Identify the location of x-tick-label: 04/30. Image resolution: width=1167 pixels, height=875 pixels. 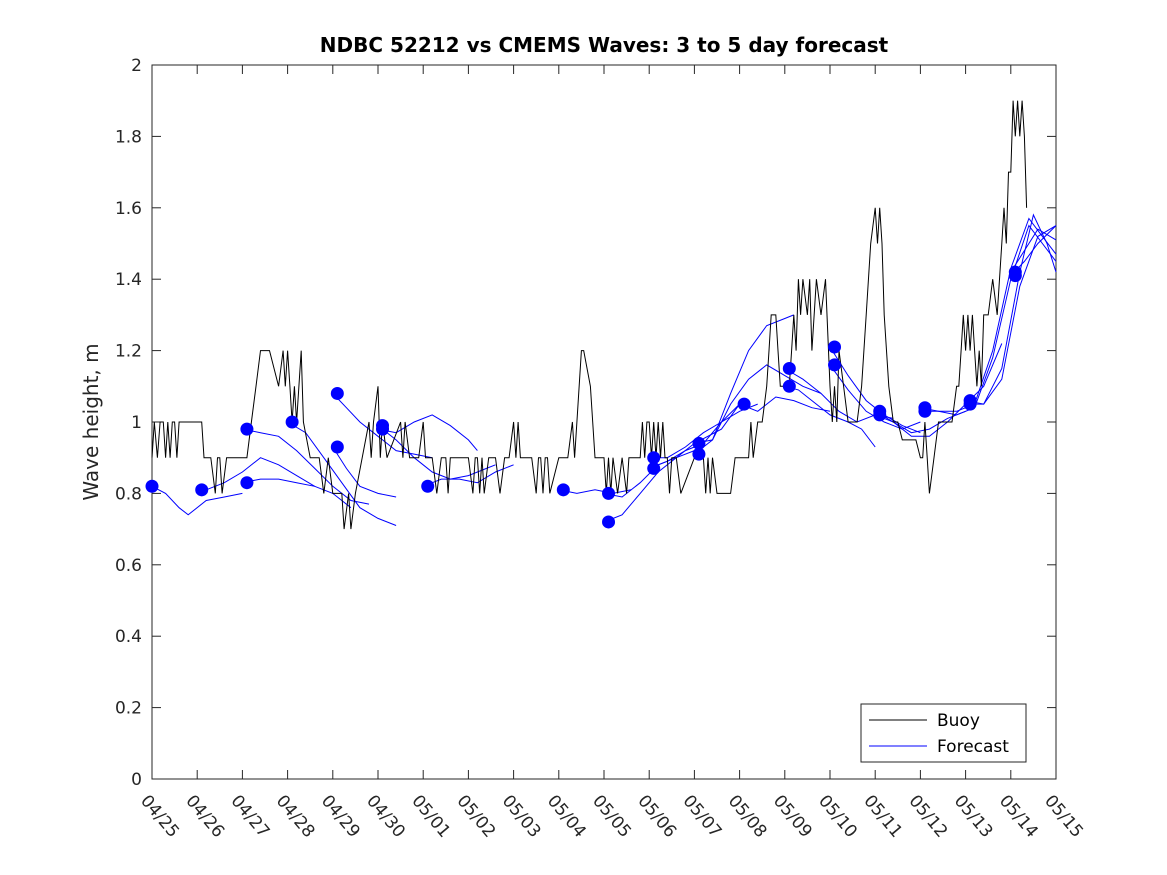
(385, 816).